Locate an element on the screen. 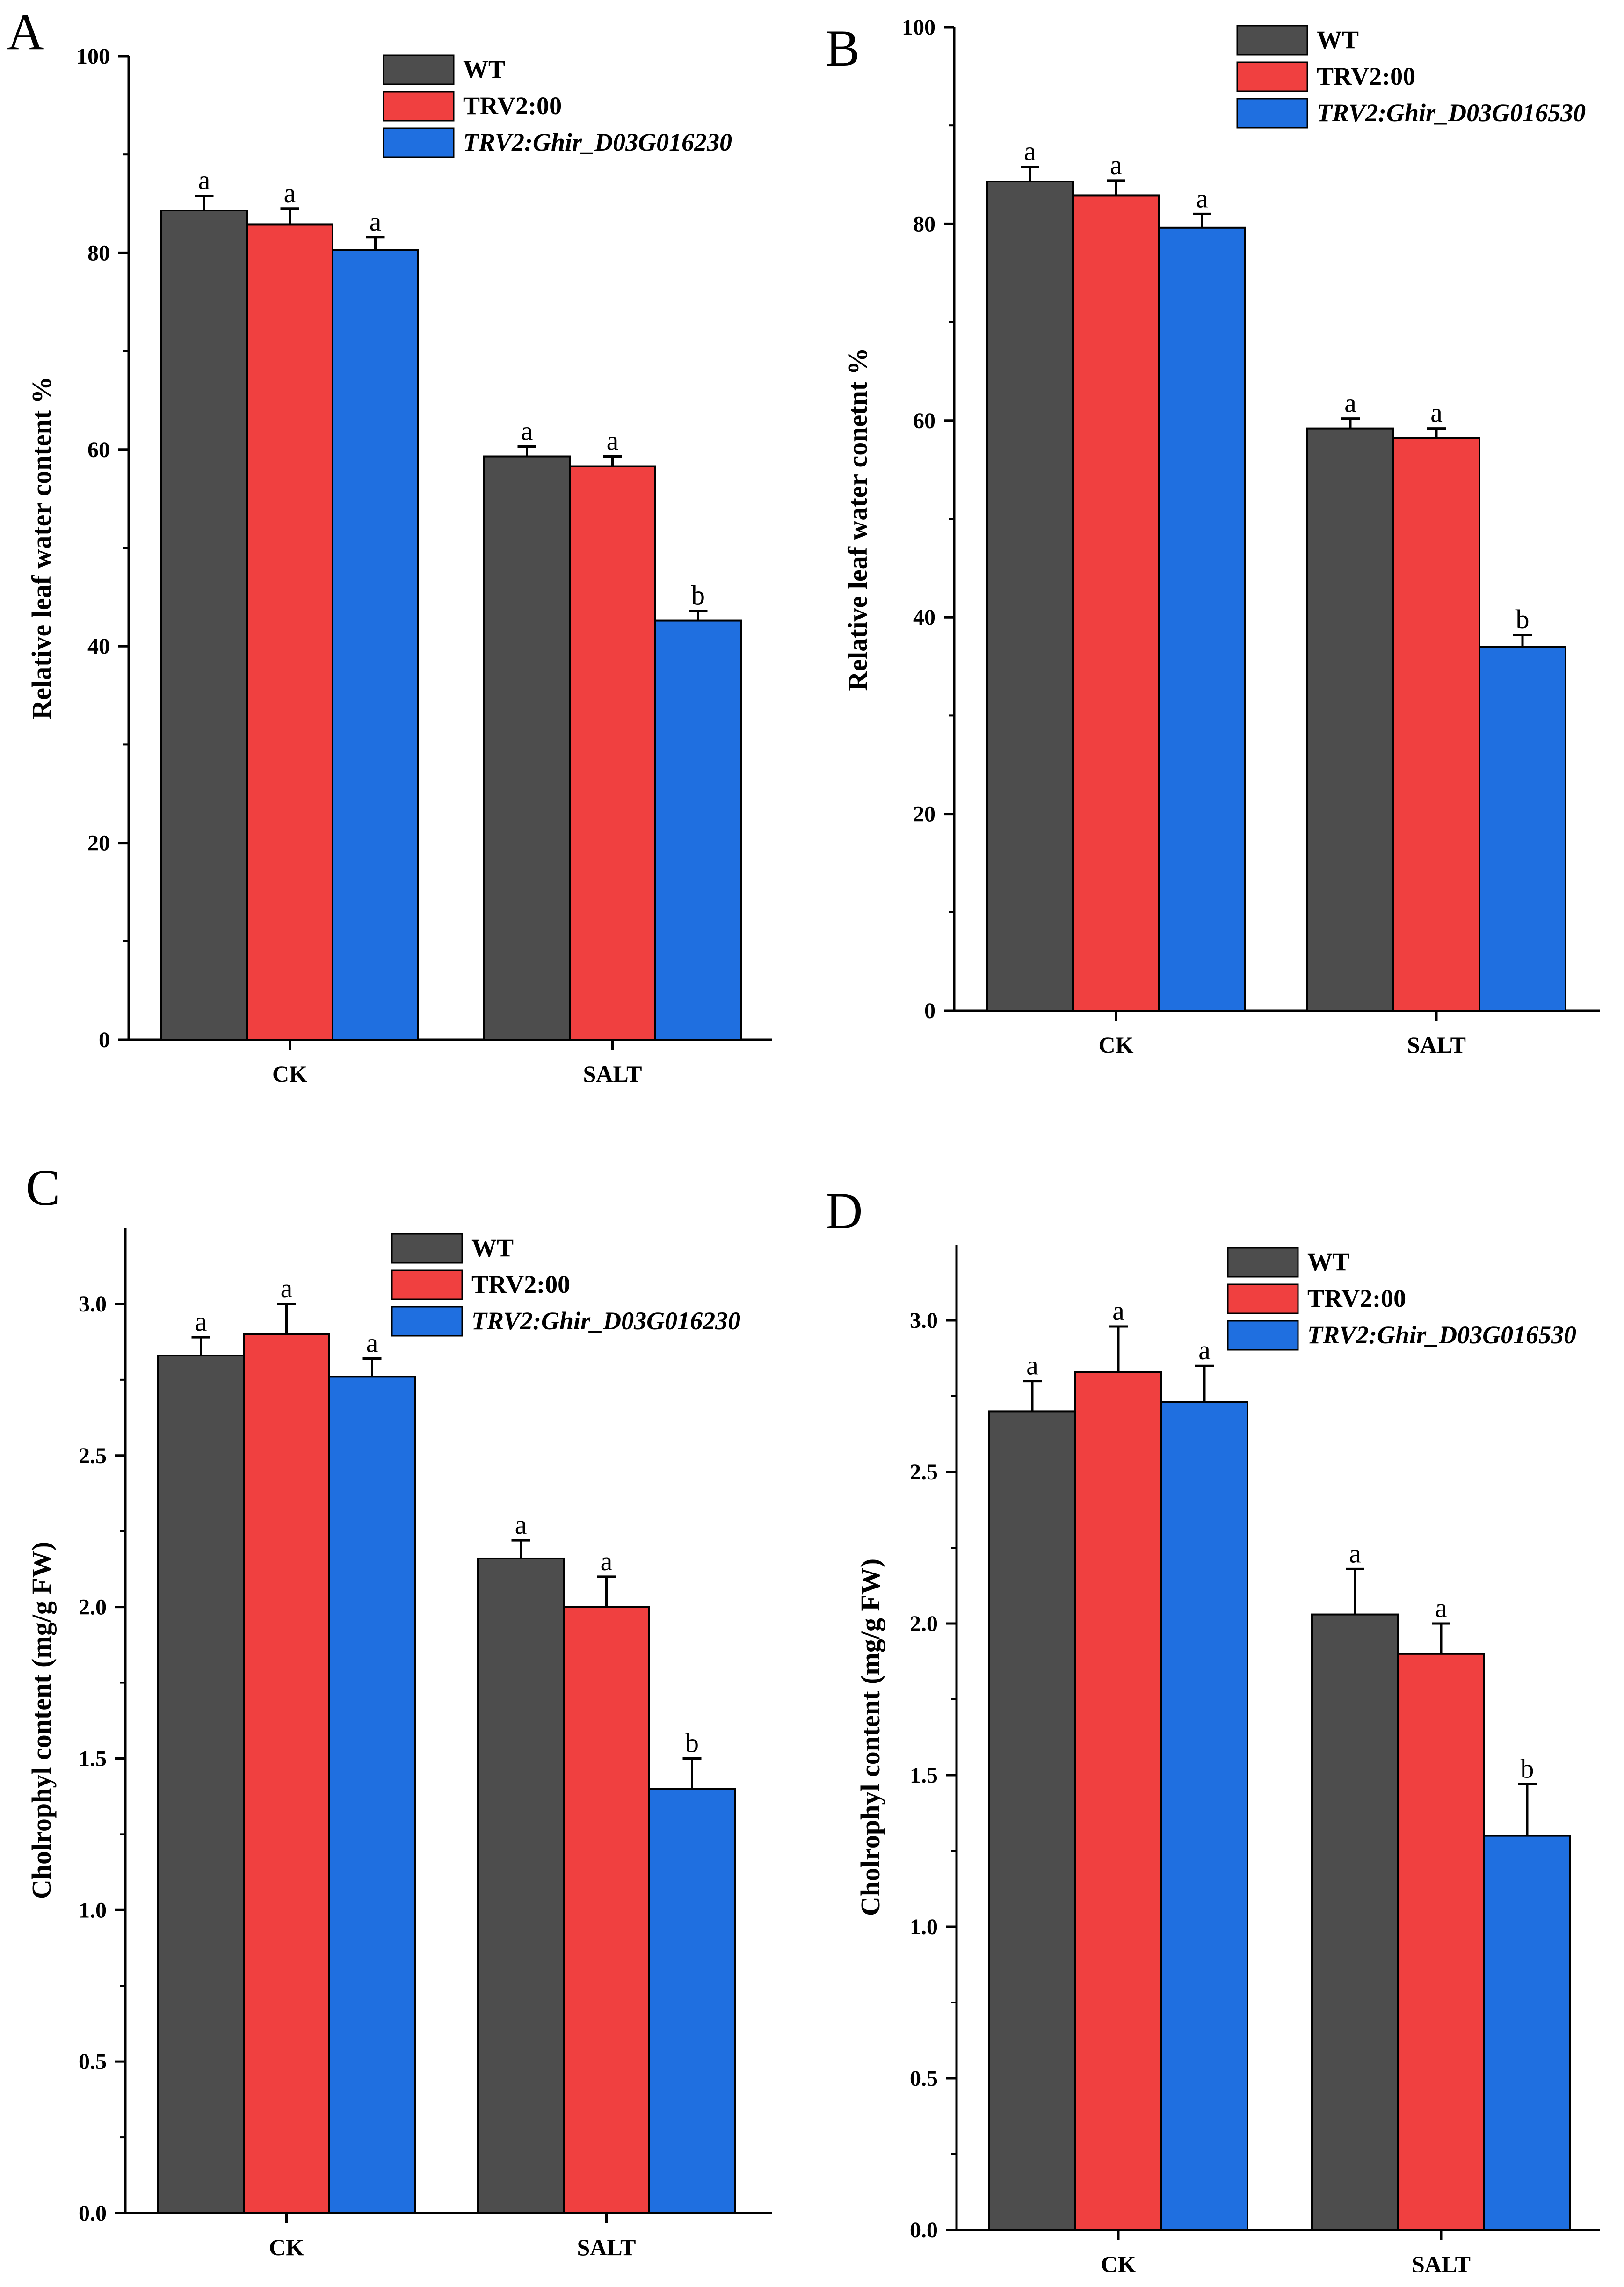 The width and height of the screenshot is (1624, 2287). y-tick-label: 80 is located at coordinates (98, 252).